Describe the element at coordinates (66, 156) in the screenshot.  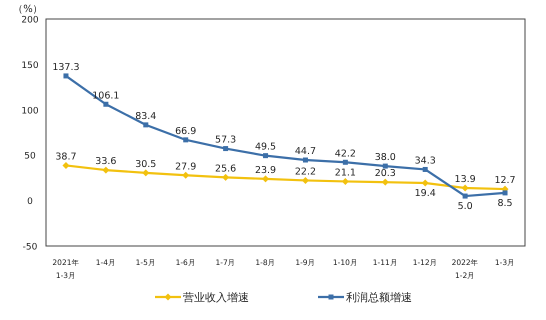
I see `data-label: 38.7` at that location.